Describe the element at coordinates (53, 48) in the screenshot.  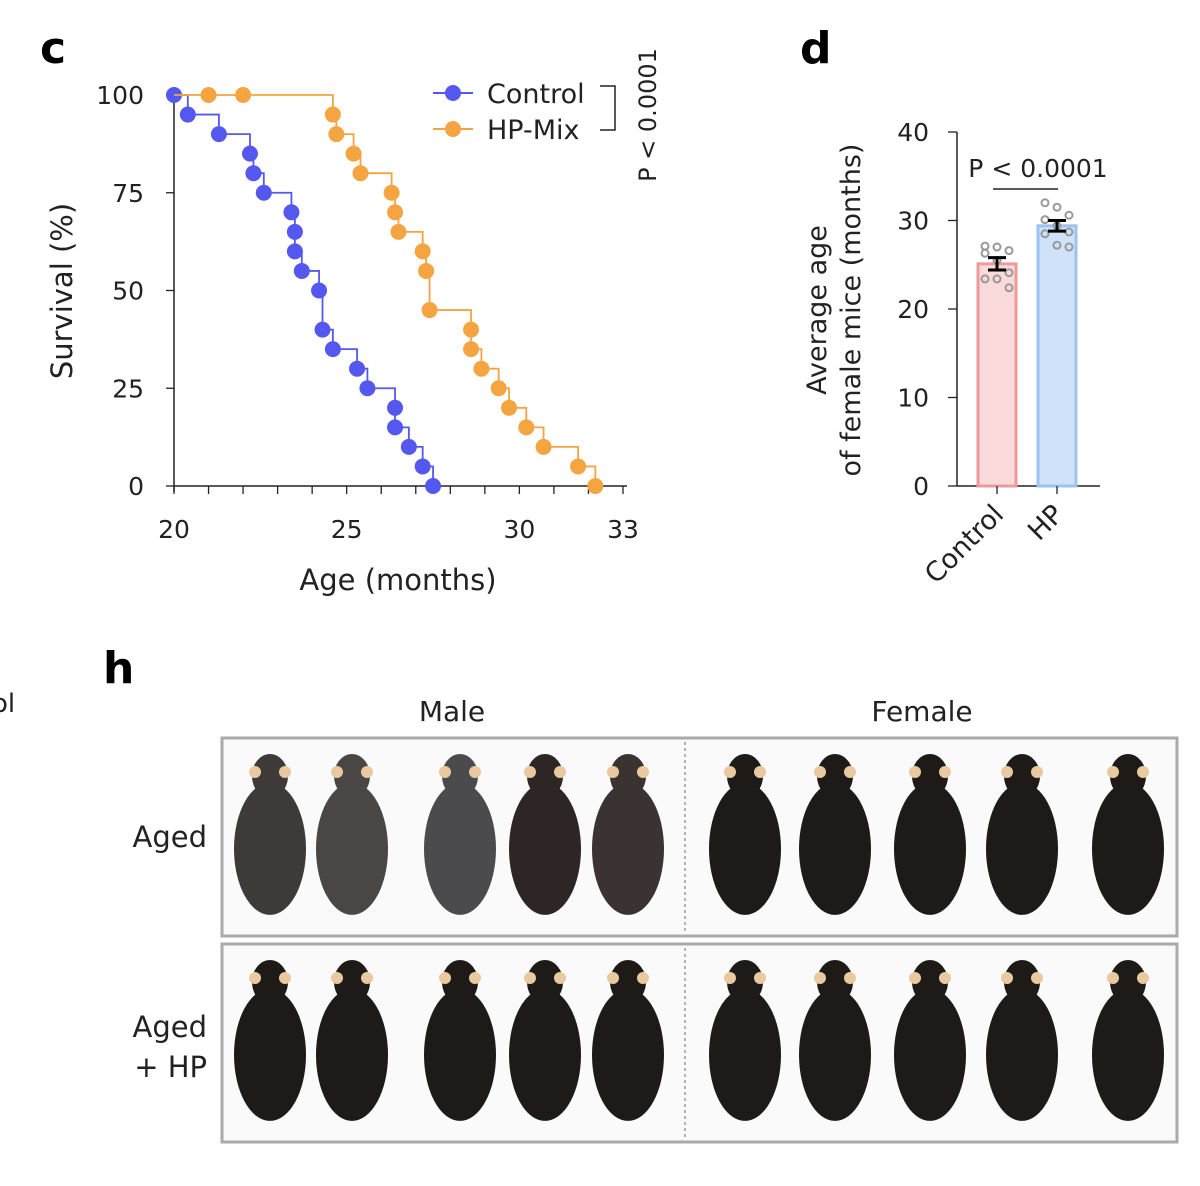
I see `panel-label-c: c` at that location.